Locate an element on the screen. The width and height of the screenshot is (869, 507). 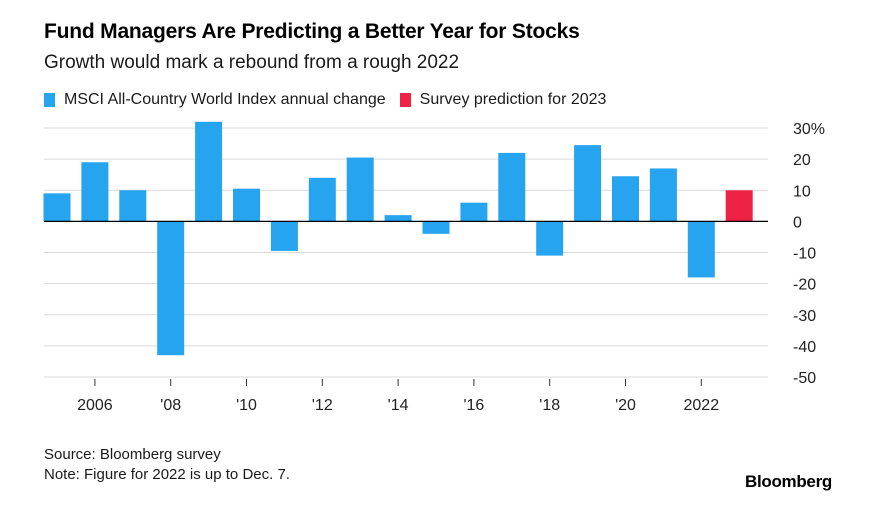
y-tick-label: -10 is located at coordinates (804, 254).